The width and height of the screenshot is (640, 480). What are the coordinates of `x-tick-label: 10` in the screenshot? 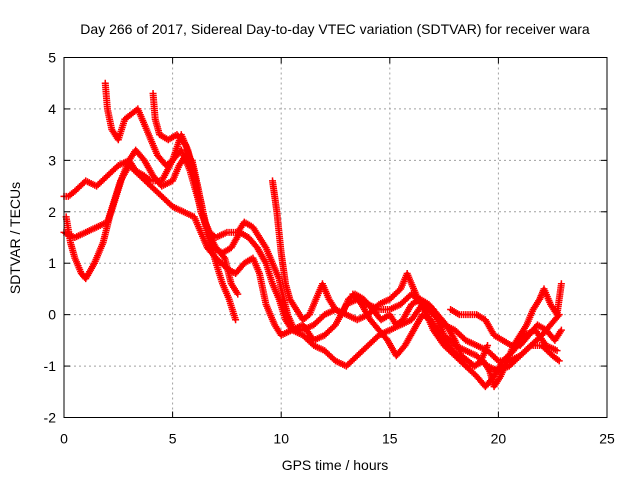 It's located at (281, 439).